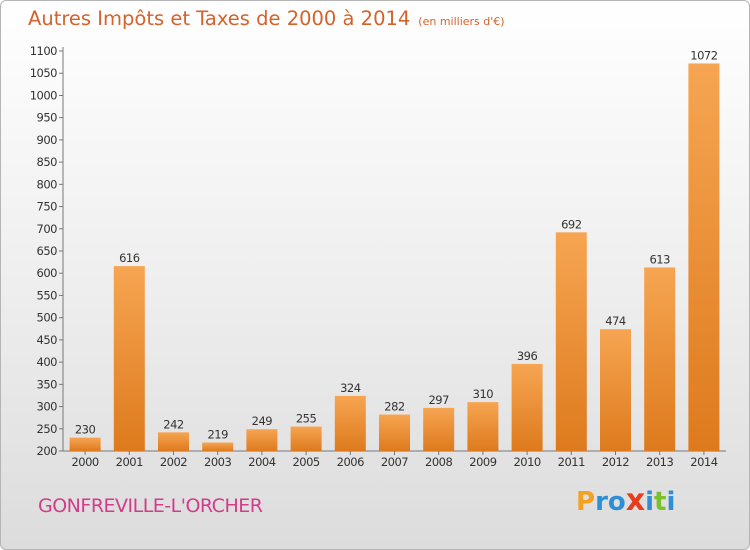  What do you see at coordinates (394, 407) in the screenshot?
I see `bar-value-label: 282` at bounding box center [394, 407].